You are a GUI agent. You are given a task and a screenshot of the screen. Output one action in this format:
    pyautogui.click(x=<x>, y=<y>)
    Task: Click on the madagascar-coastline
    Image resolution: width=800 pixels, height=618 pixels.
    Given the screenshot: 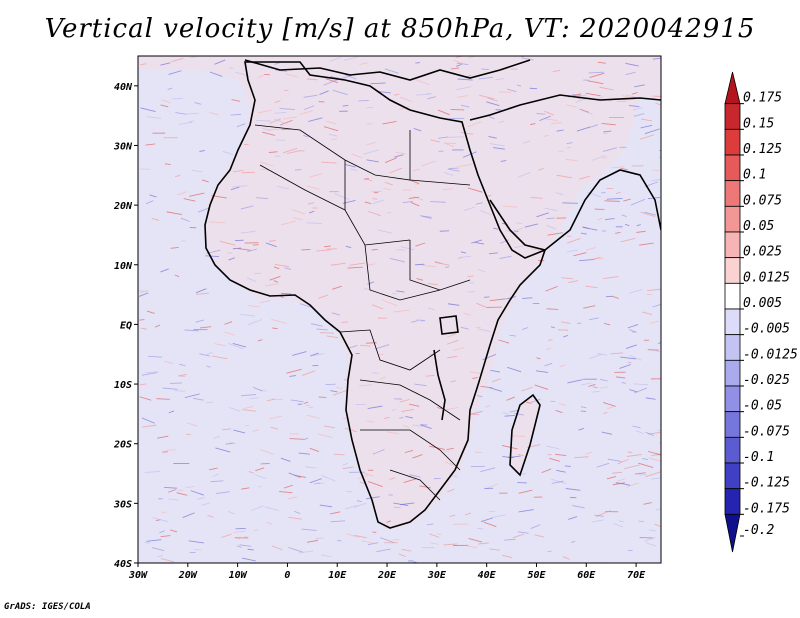 What is the action you would take?
    pyautogui.click(x=525, y=435)
    